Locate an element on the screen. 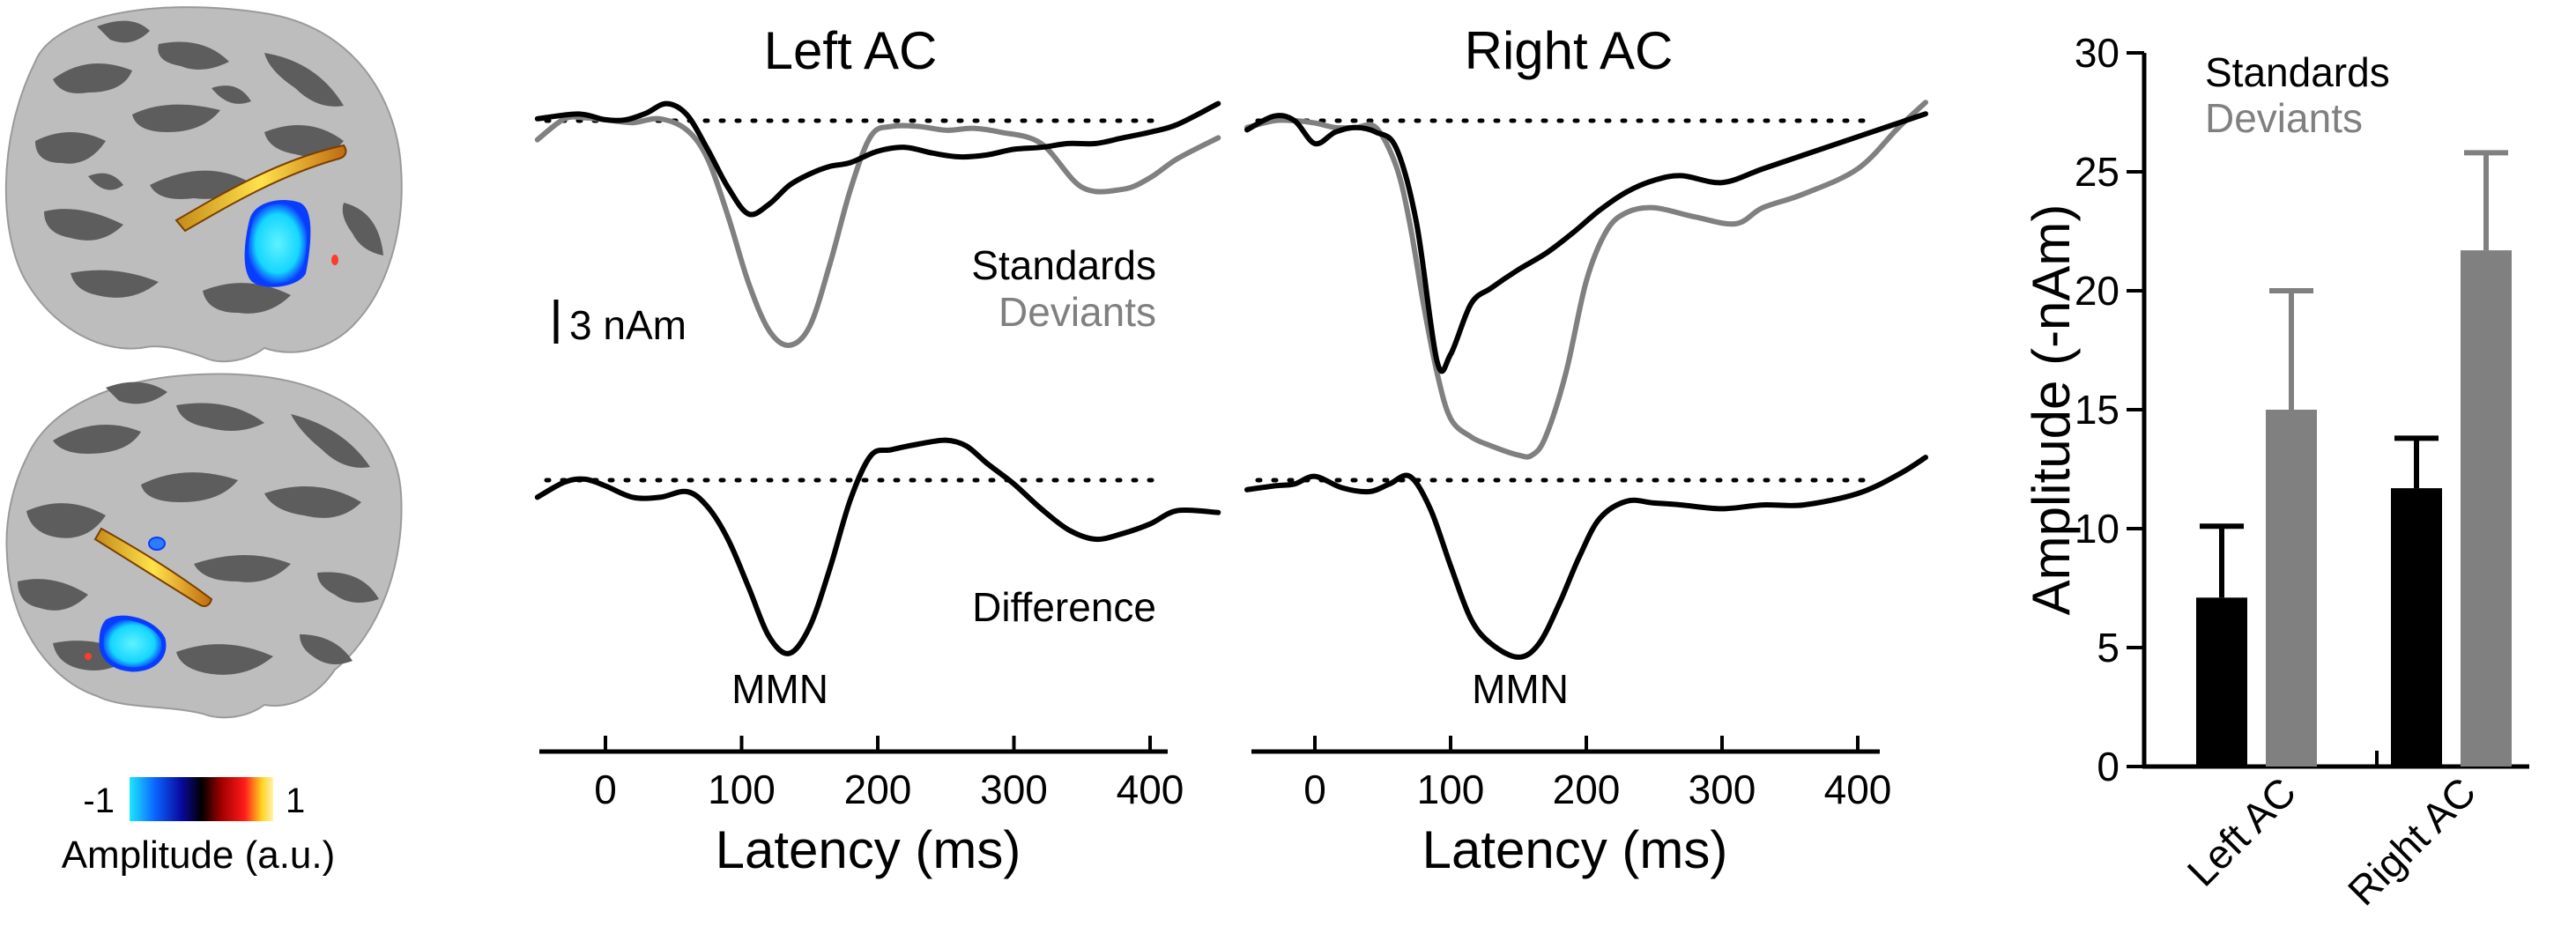  bar-marks is located at coordinates (2354, 458).